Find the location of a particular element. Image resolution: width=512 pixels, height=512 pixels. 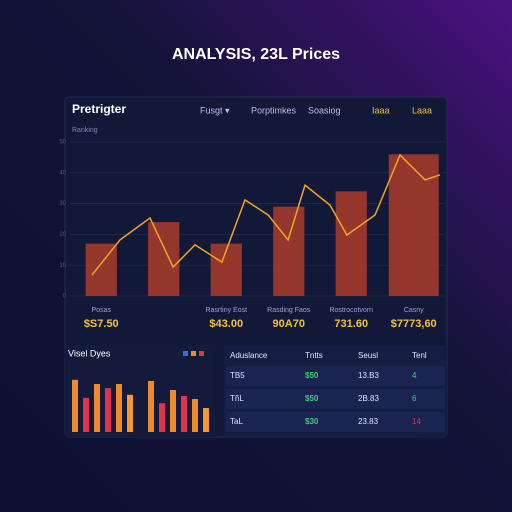

y-tick-label: 50 is located at coordinates (62, 143).